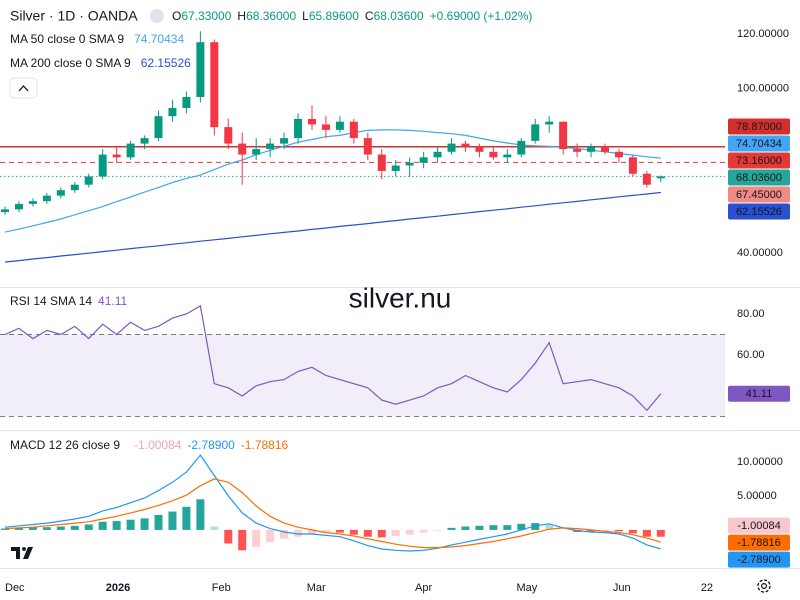 This screenshot has width=800, height=600. Describe the element at coordinates (112, 301) in the screenshot. I see `value: 41.11` at that location.